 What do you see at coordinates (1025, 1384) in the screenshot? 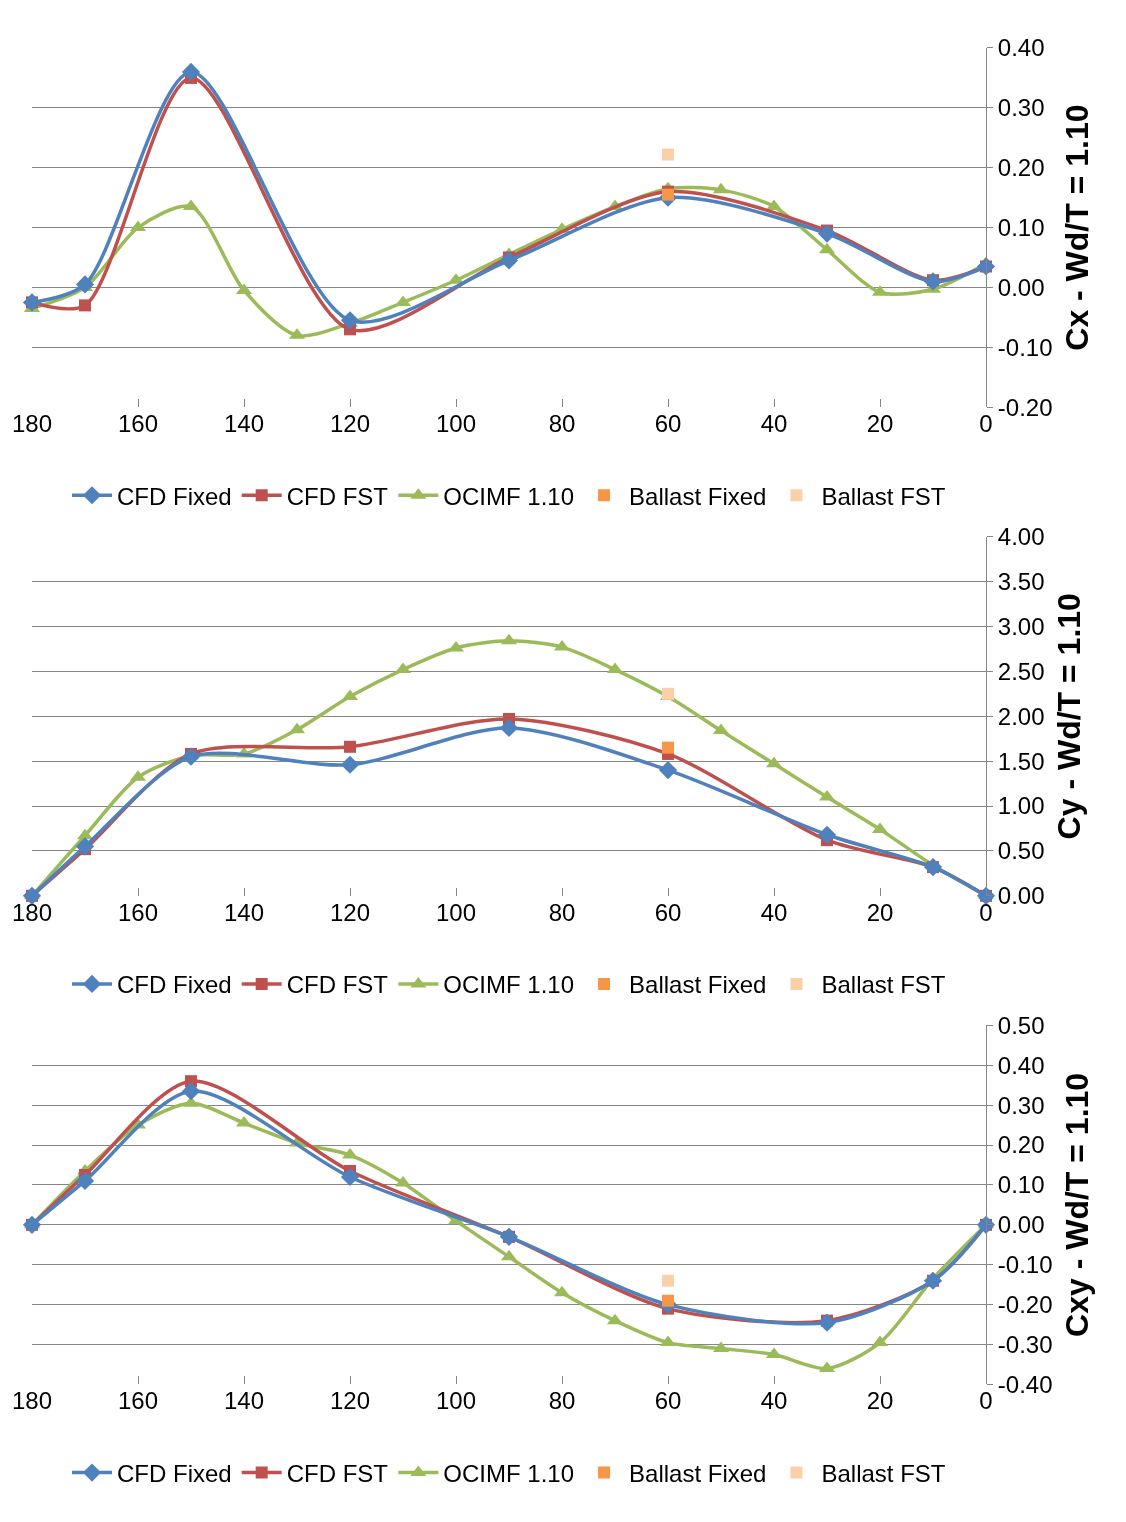
I see `y-tick-label: -0.40` at bounding box center [1025, 1384].